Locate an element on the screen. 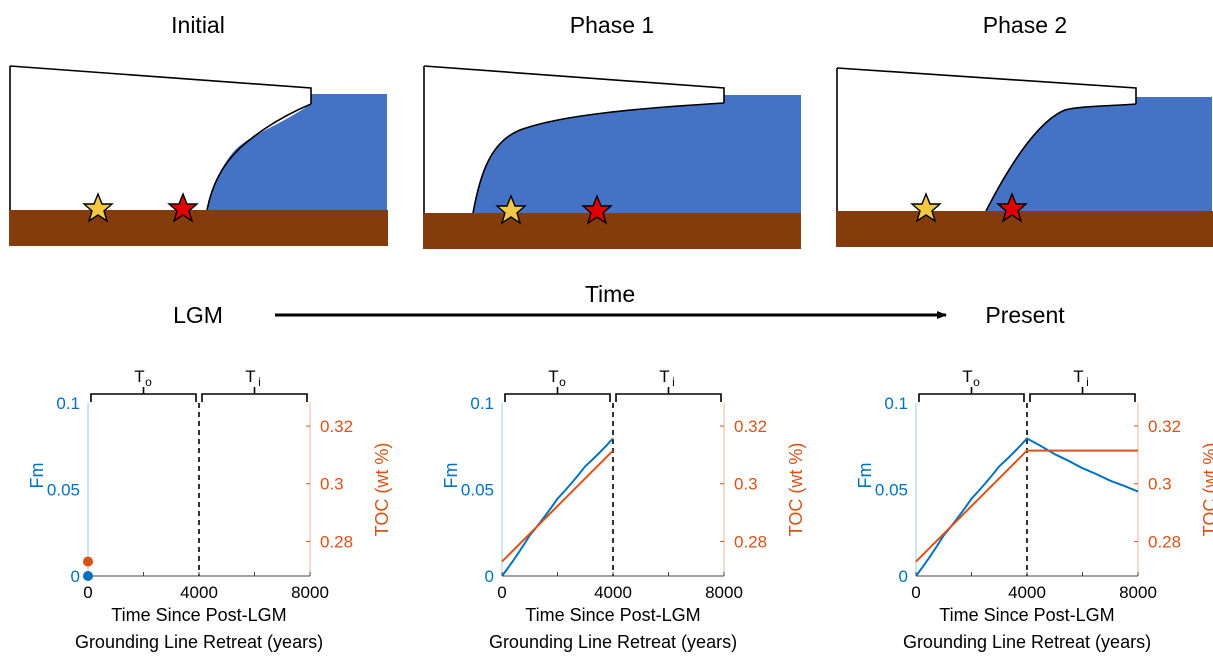 Image resolution: width=1213 pixels, height=666 pixels. fm-series-line is located at coordinates (557, 507).